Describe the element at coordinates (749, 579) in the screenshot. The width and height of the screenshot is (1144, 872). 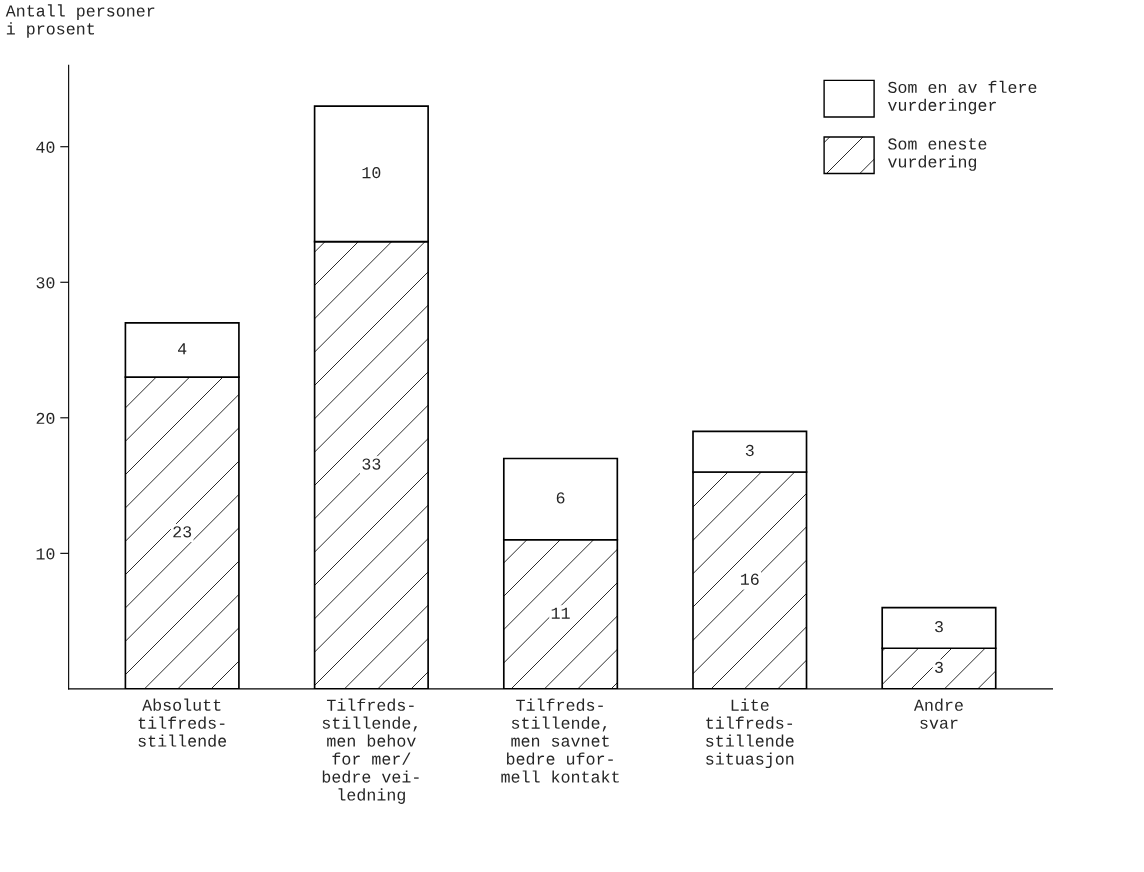
I see `data-label: 16` at that location.